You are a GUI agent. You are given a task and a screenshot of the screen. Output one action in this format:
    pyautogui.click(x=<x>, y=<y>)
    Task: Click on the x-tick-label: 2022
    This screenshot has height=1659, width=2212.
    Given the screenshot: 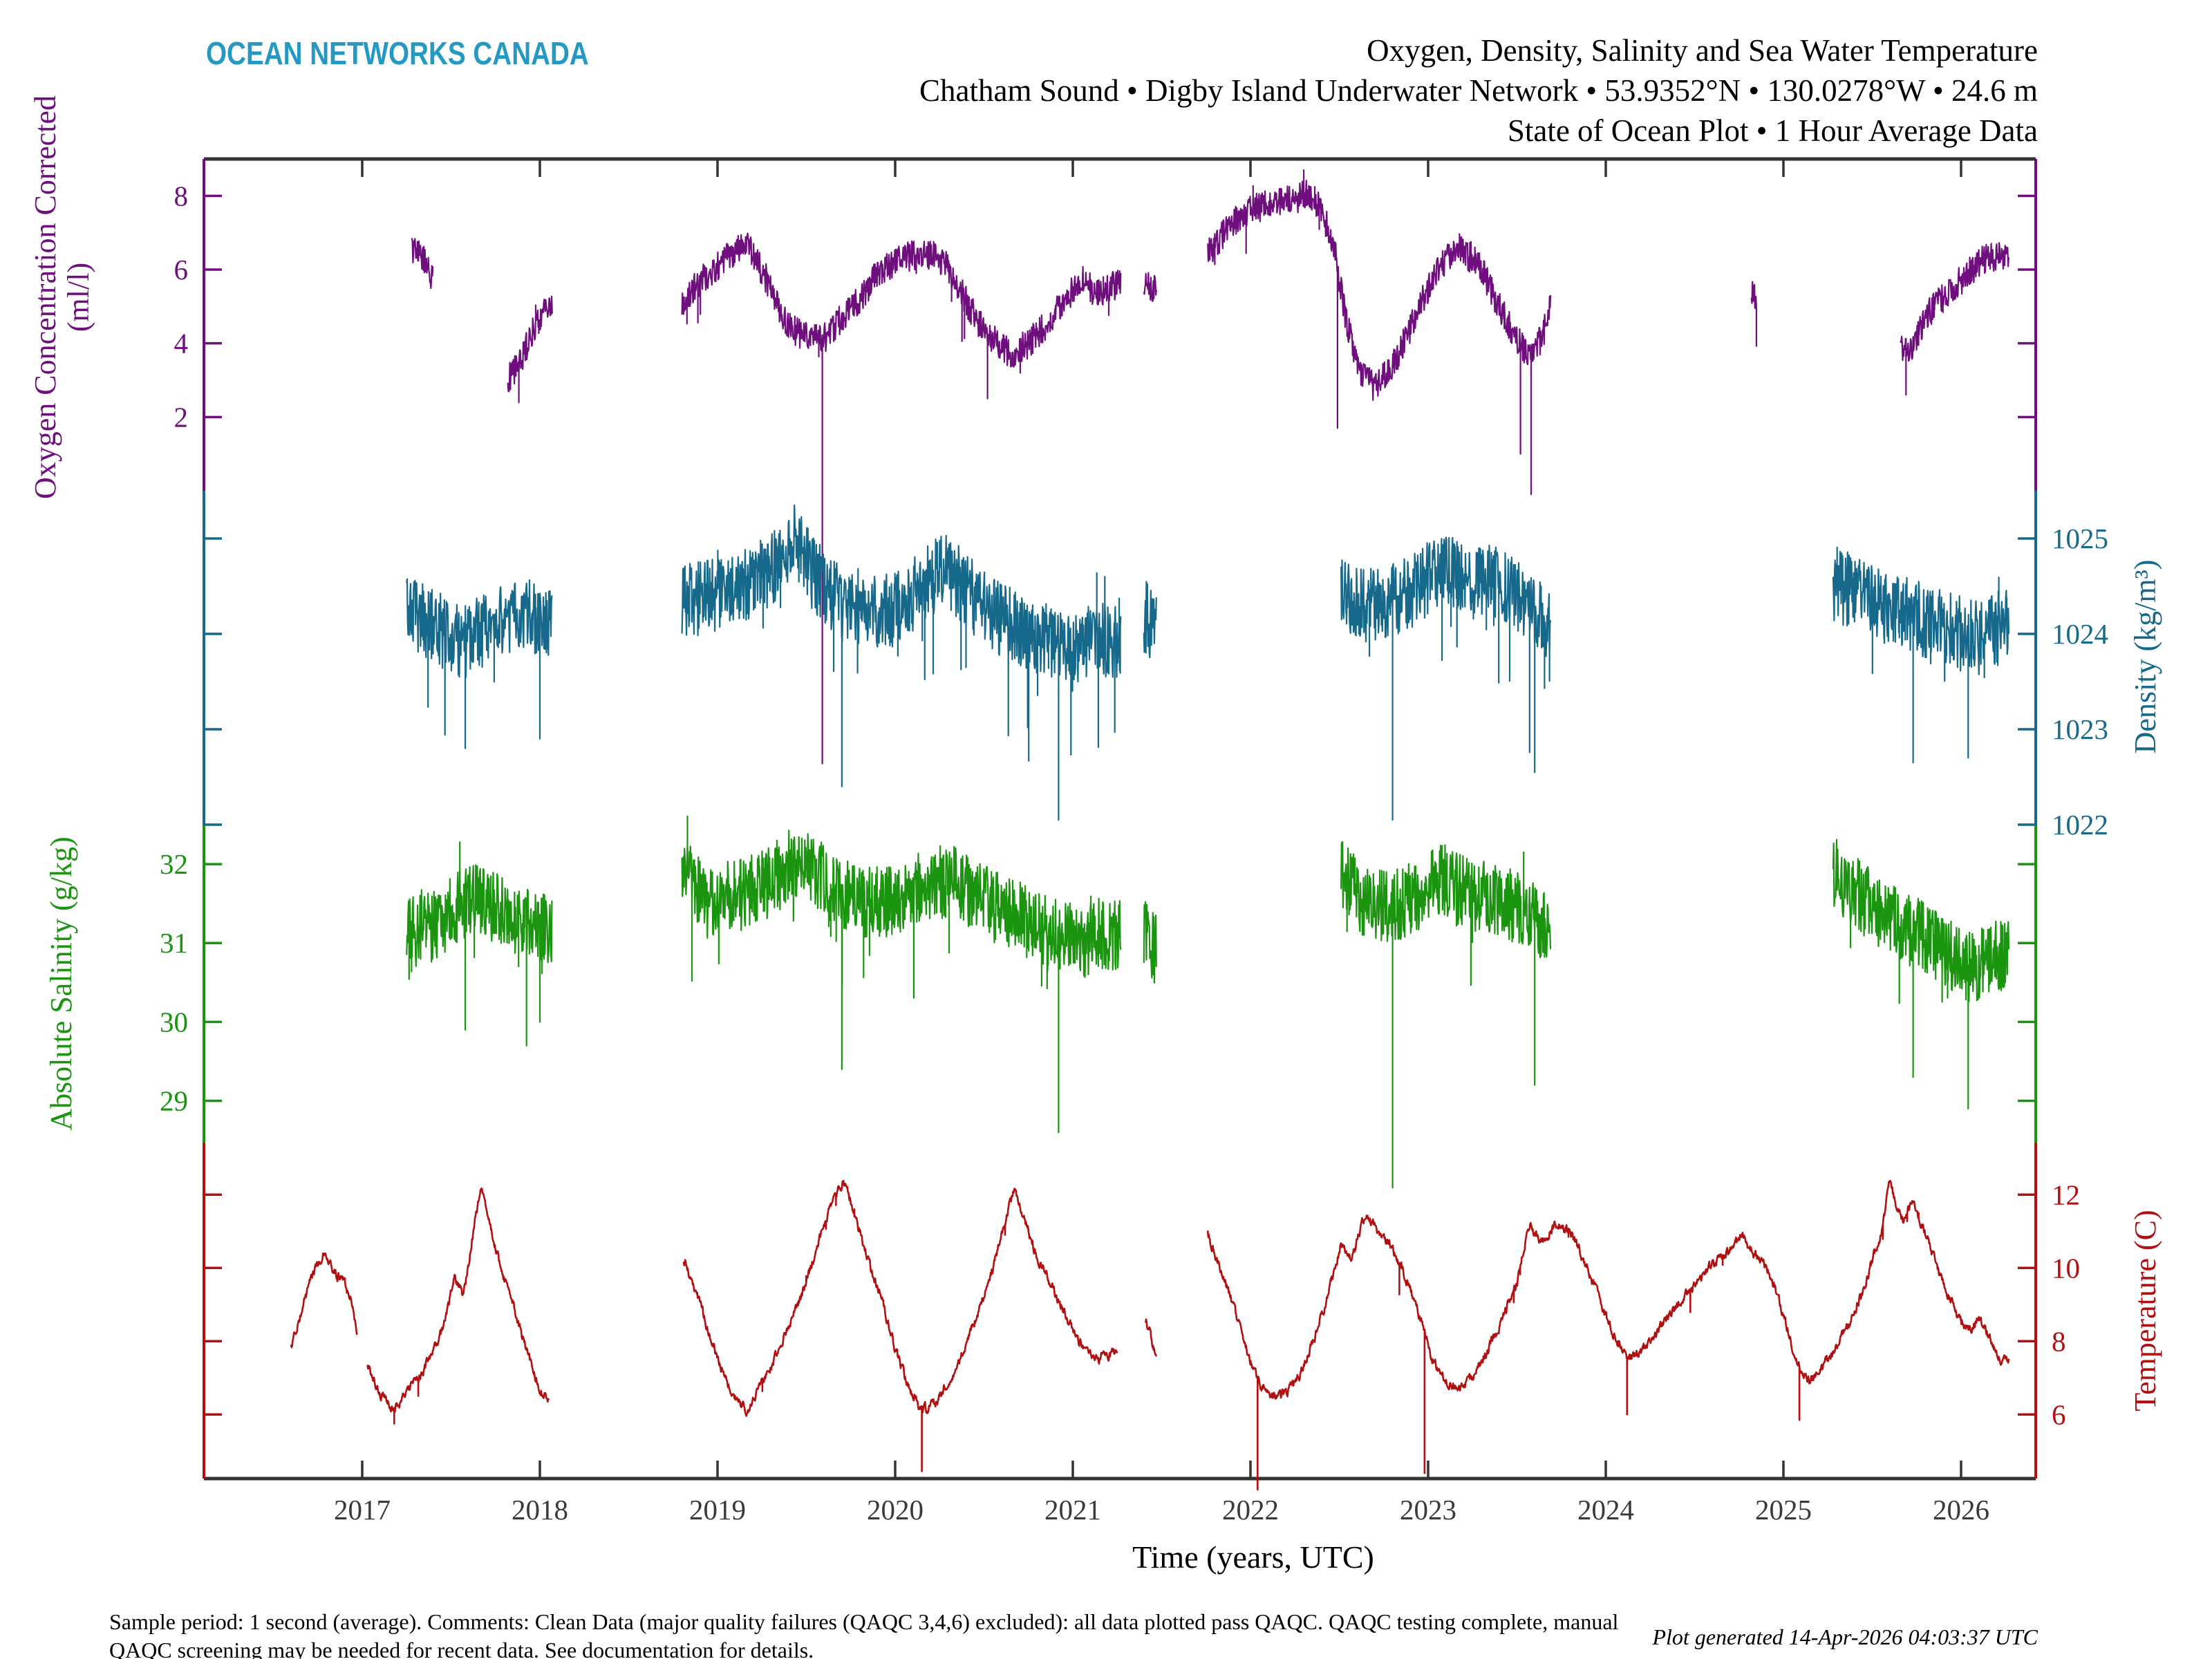 What is the action you would take?
    pyautogui.click(x=1250, y=1510)
    